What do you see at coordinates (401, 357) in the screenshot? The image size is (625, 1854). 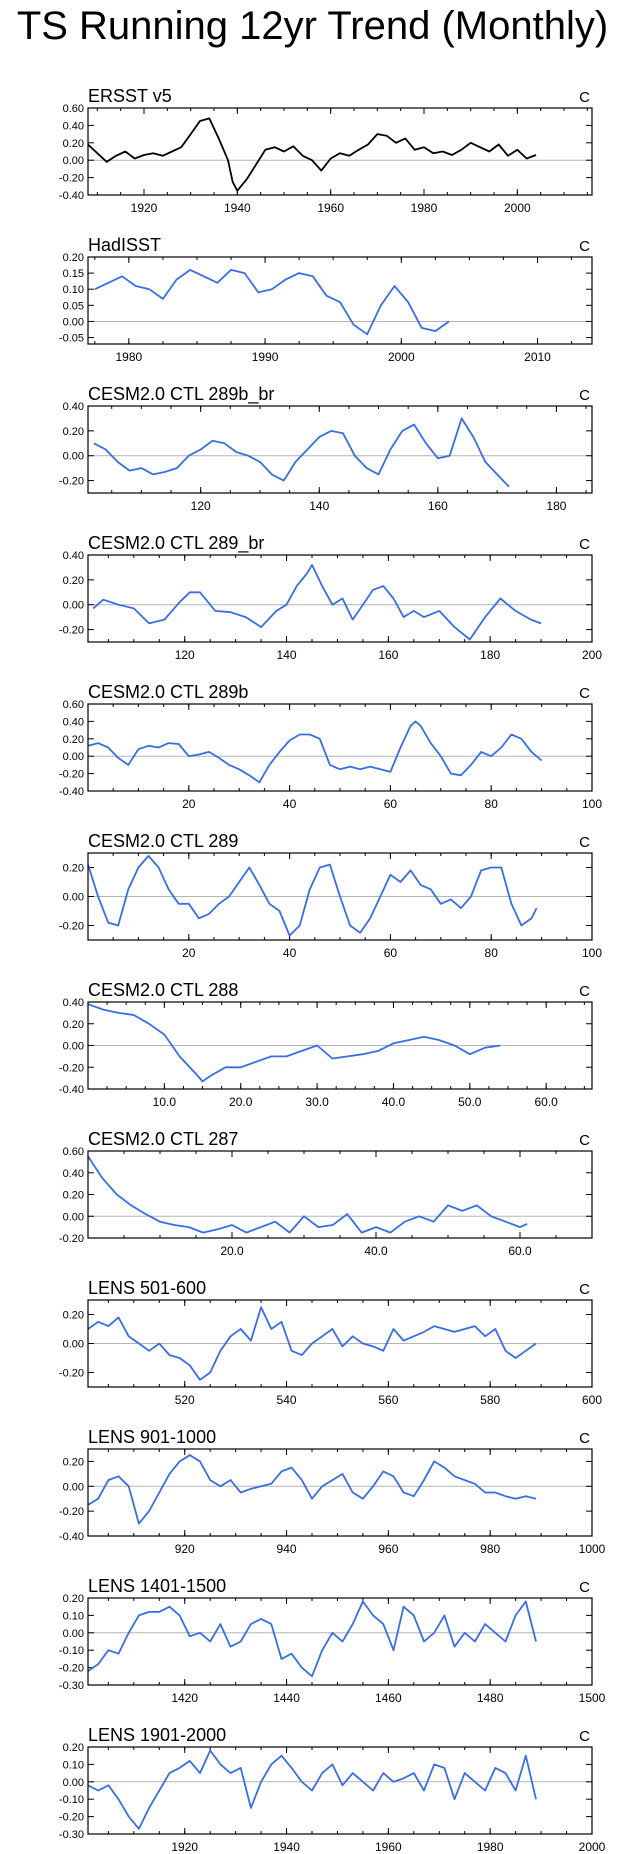 I see `x-tick-label: 2000` at bounding box center [401, 357].